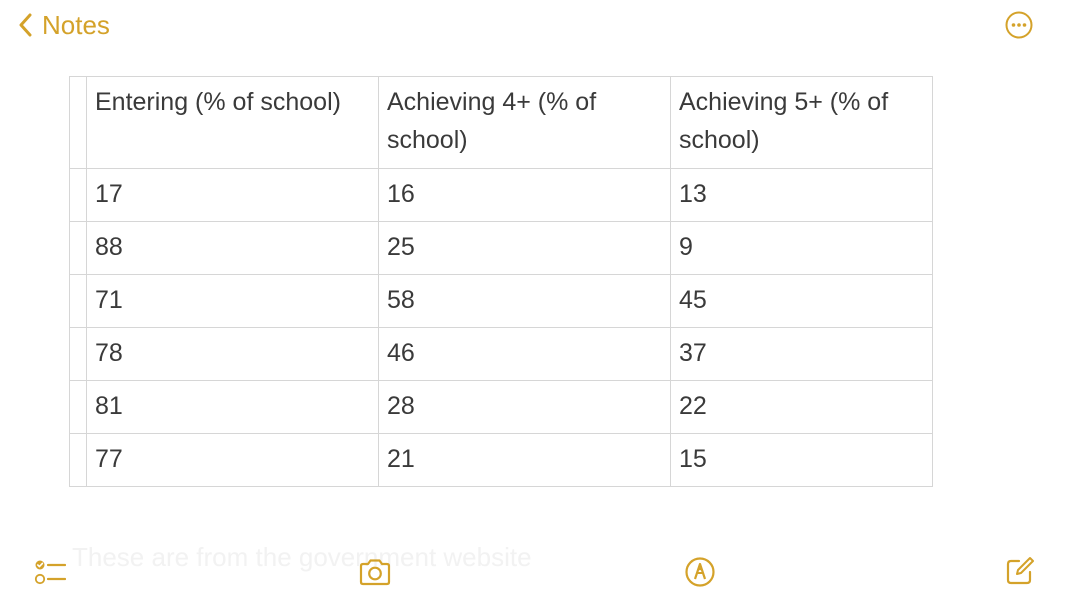  I want to click on compose-icon, so click(1020, 571).